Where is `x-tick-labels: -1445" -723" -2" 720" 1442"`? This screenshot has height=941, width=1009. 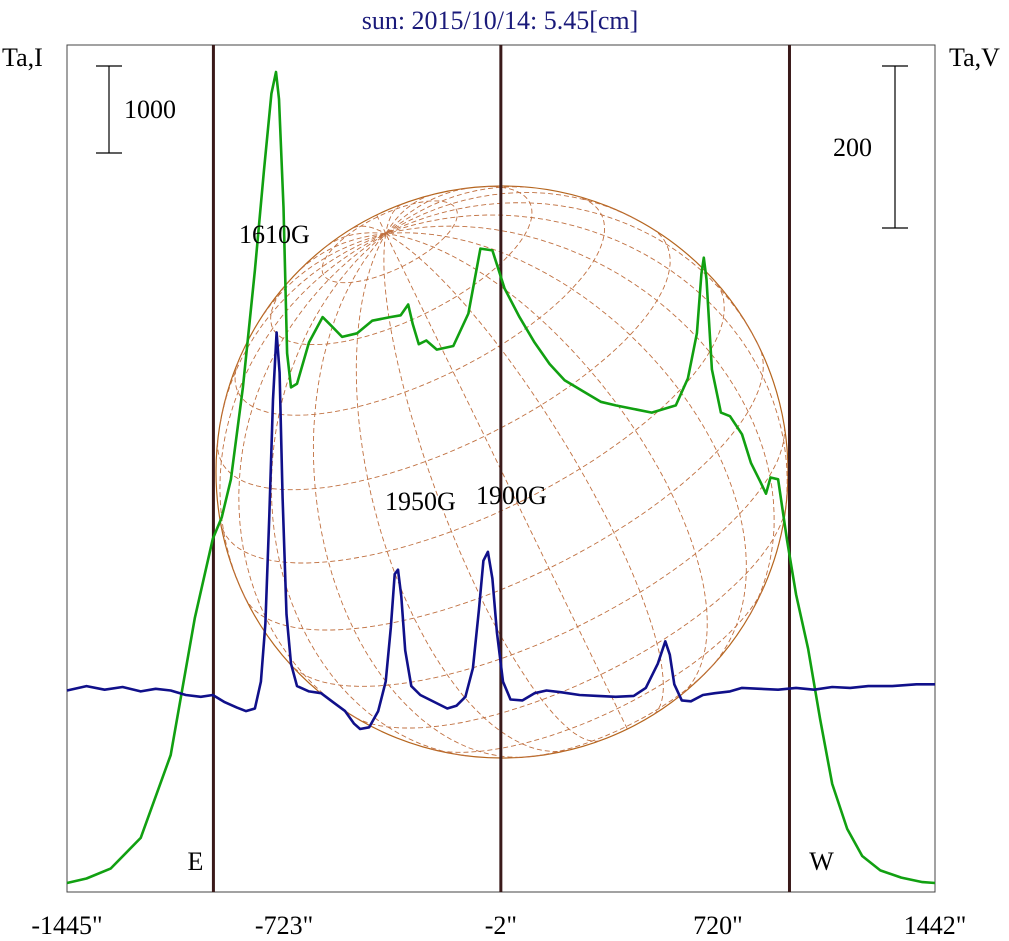
x-tick-labels: -1445" -723" -2" 720" 1442" is located at coordinates (498, 925).